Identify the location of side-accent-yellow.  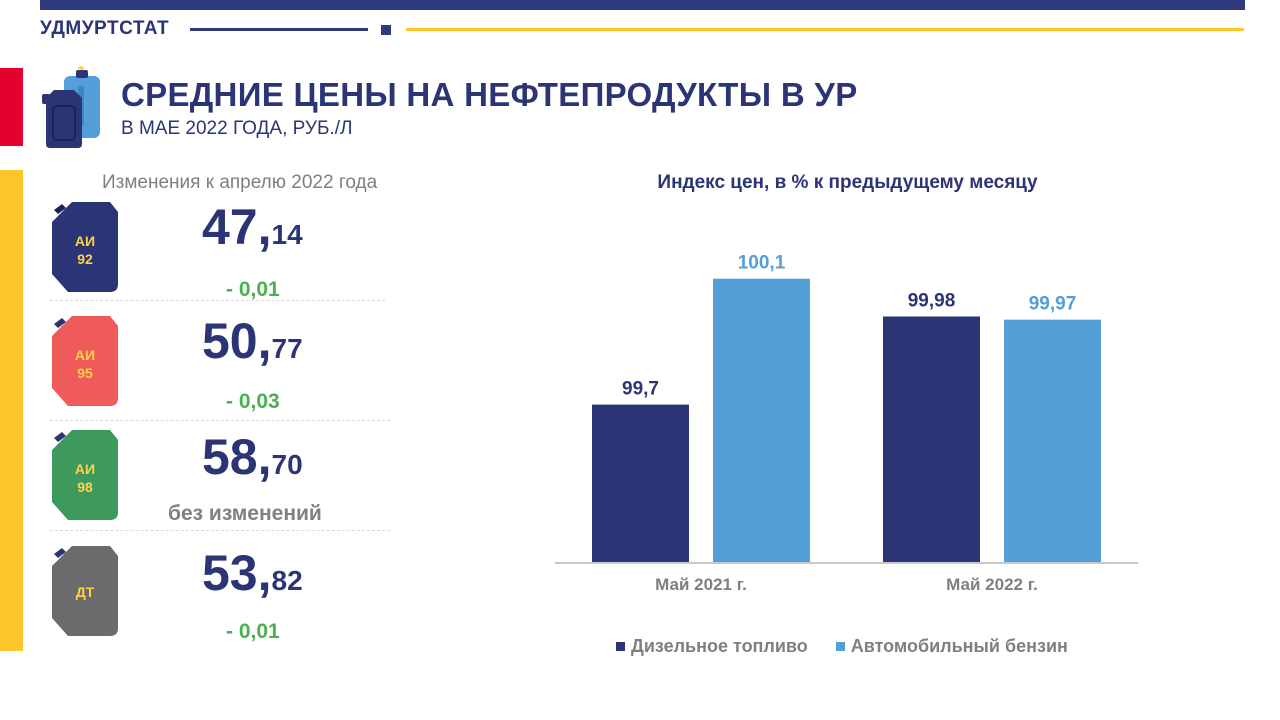
(11, 410).